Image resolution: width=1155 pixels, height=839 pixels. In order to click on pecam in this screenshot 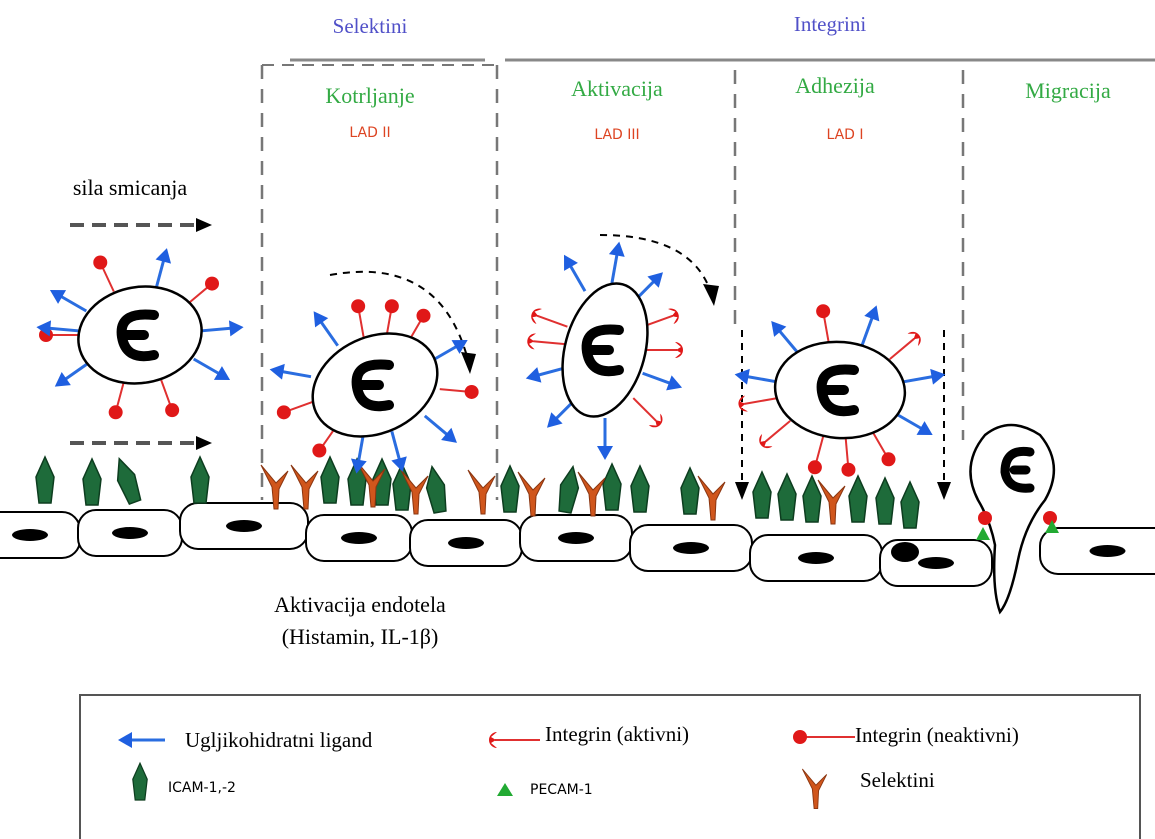, I will do `click(983, 533)`.